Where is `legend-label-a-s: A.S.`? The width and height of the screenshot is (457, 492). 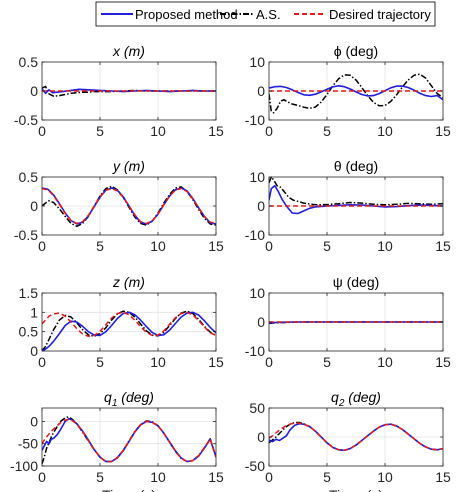 legend-label-a-s: A.S. is located at coordinates (268, 14).